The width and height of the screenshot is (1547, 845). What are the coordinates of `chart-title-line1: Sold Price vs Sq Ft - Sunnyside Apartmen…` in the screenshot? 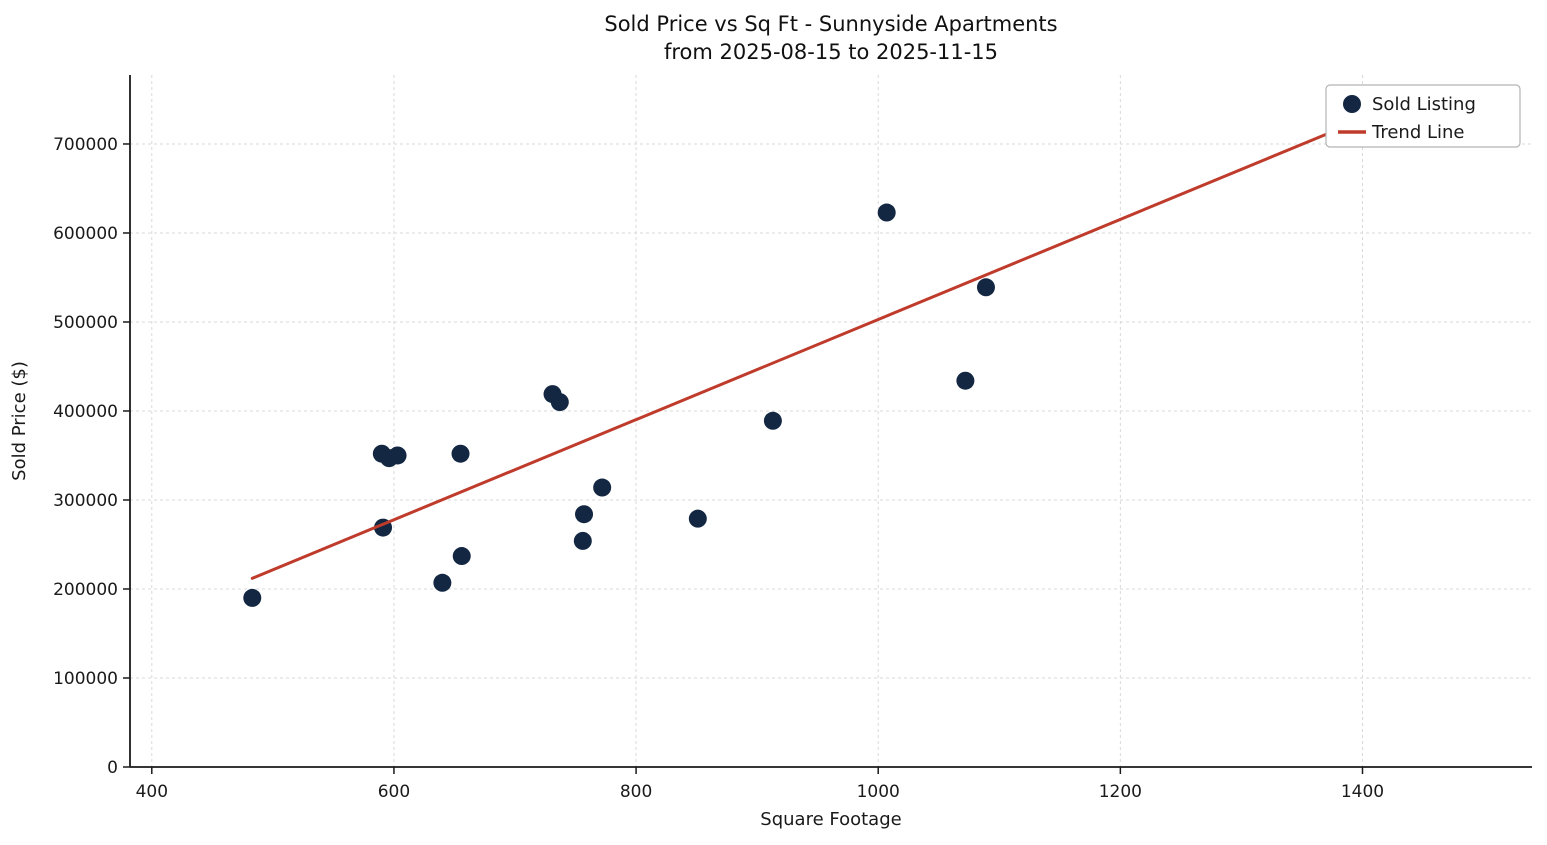 It's located at (831, 24).